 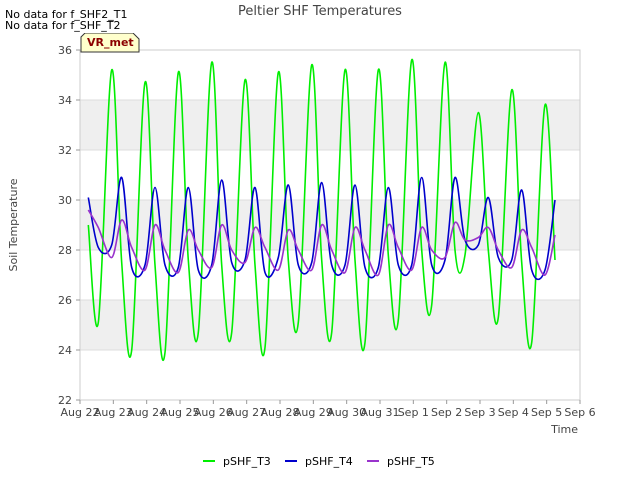 What do you see at coordinates (329, 461) in the screenshot?
I see `legend-label: pSHF_T4` at bounding box center [329, 461].